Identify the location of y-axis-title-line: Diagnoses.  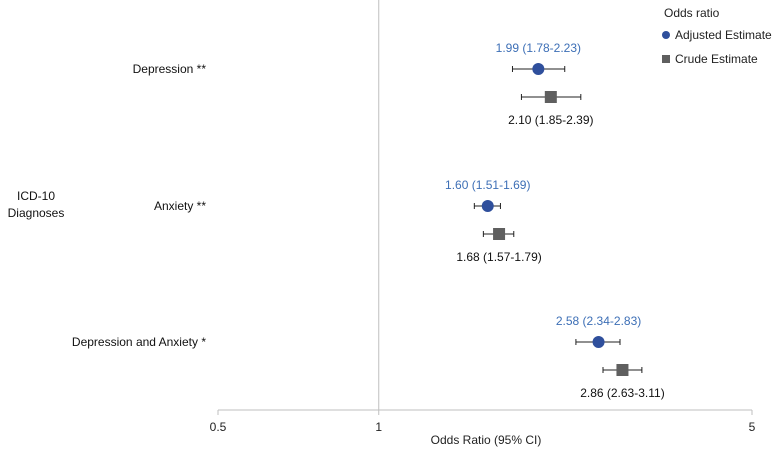
(36, 213).